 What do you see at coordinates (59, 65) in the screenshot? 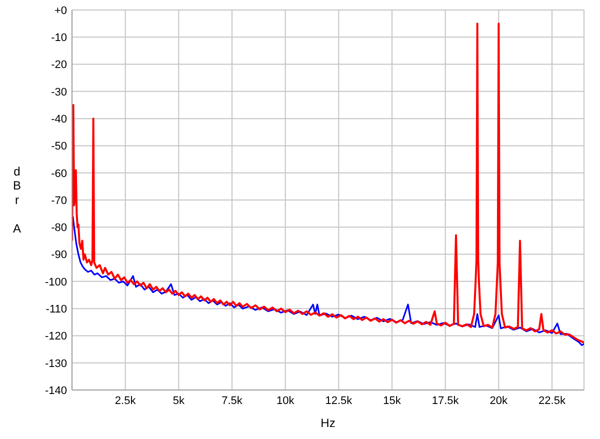
I see `y-tick-label: -20` at bounding box center [59, 65].